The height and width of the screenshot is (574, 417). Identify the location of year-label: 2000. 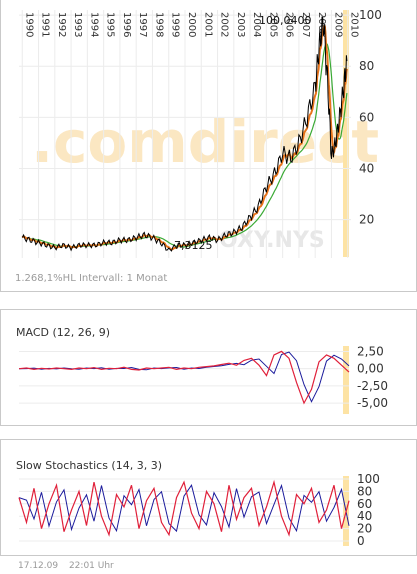
(191, 24).